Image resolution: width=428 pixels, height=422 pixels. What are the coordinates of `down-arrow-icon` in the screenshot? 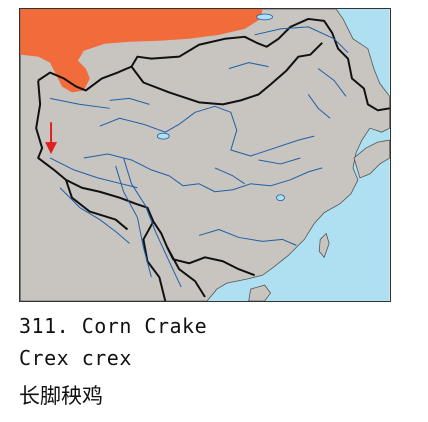 It's located at (51, 138).